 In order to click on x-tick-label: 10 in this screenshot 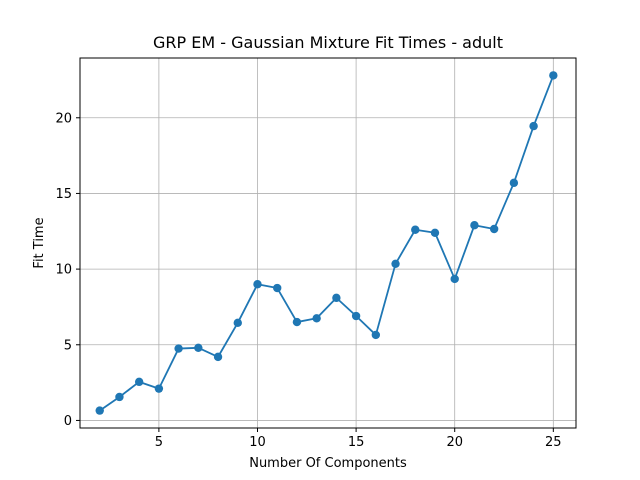, I will do `click(257, 442)`.